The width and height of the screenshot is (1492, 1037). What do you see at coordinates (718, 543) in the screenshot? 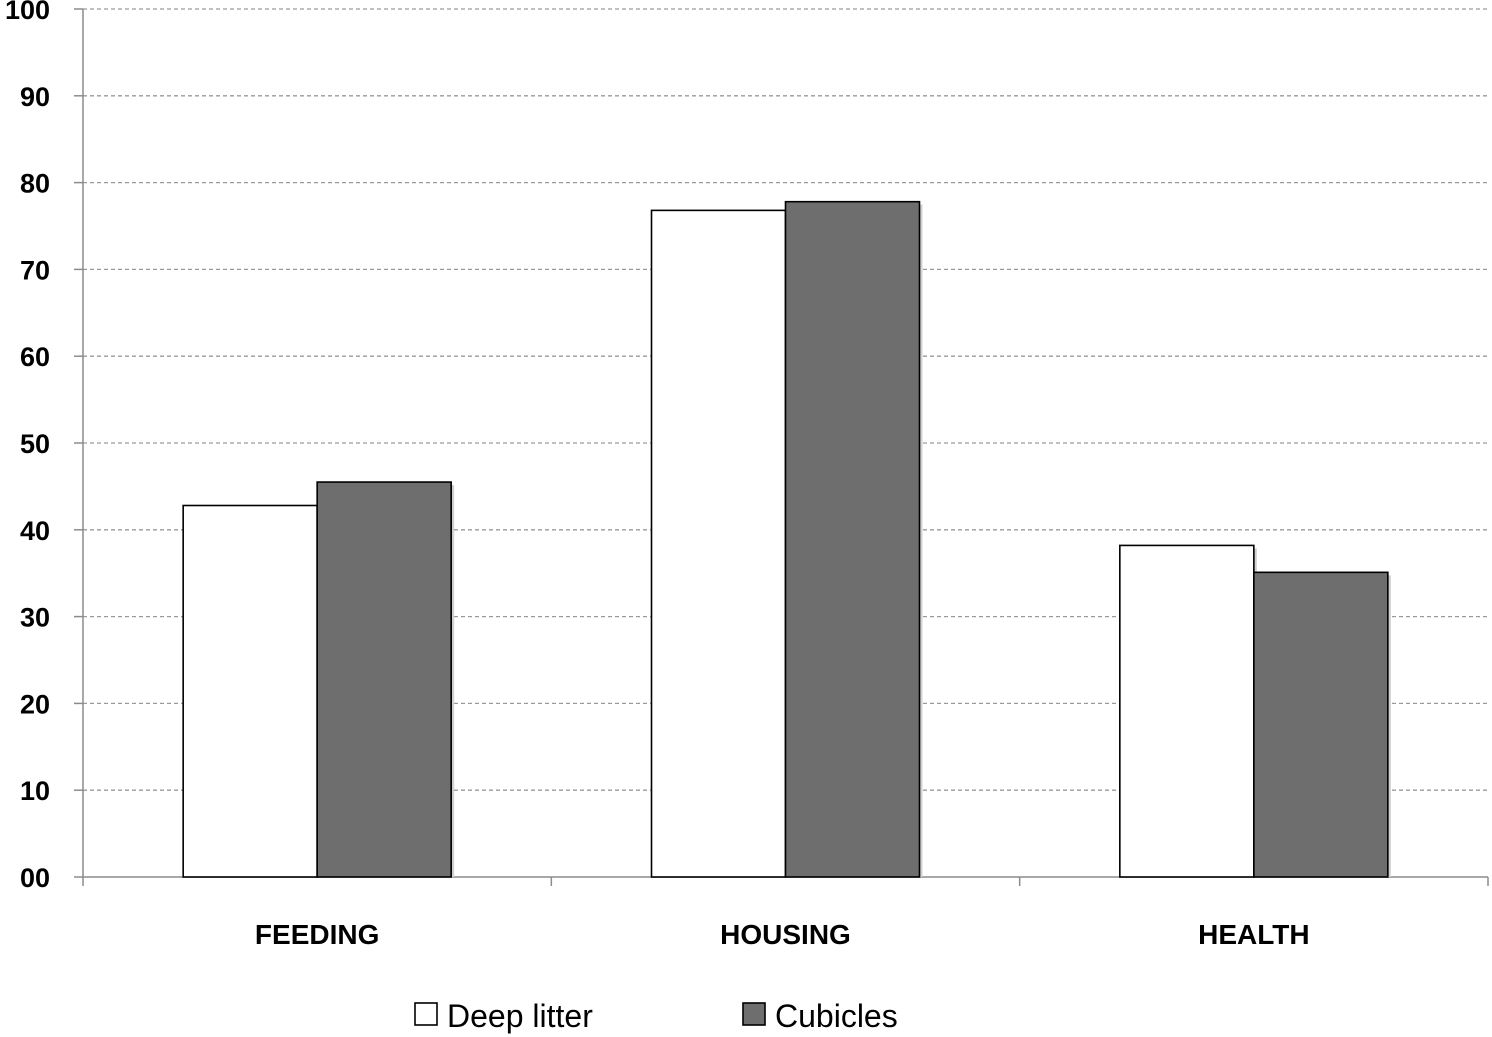
I see `bar-housing-deep-litter` at bounding box center [718, 543].